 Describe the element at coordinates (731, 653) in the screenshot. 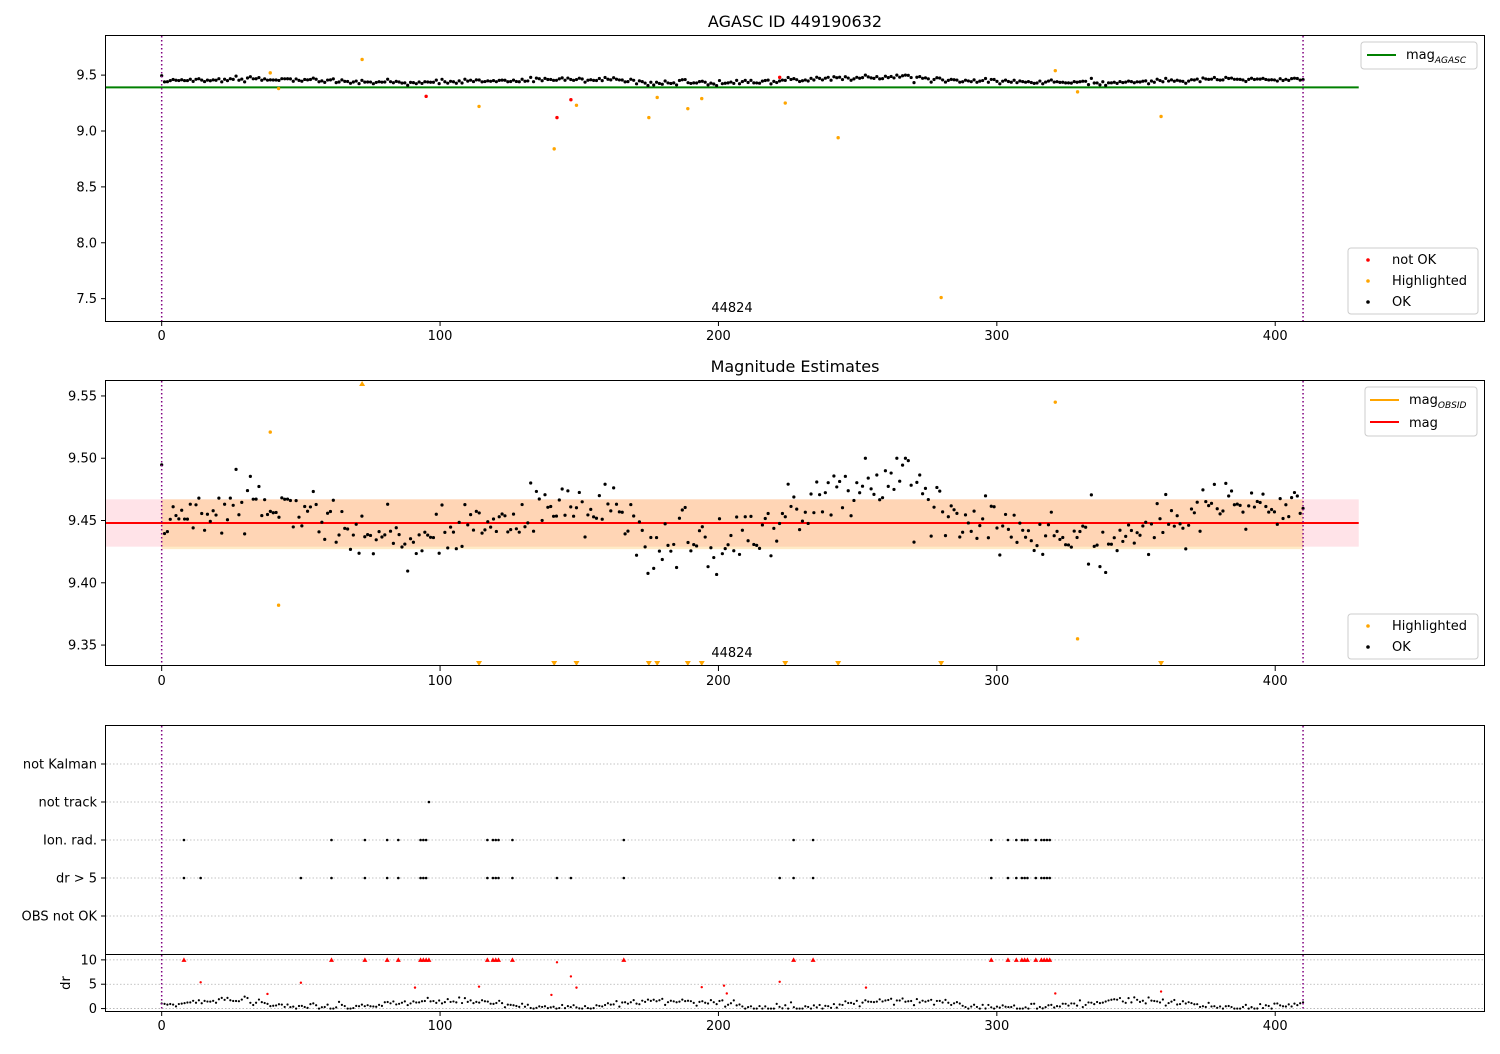

I see `panel-magnitude-annotation: 44824` at that location.